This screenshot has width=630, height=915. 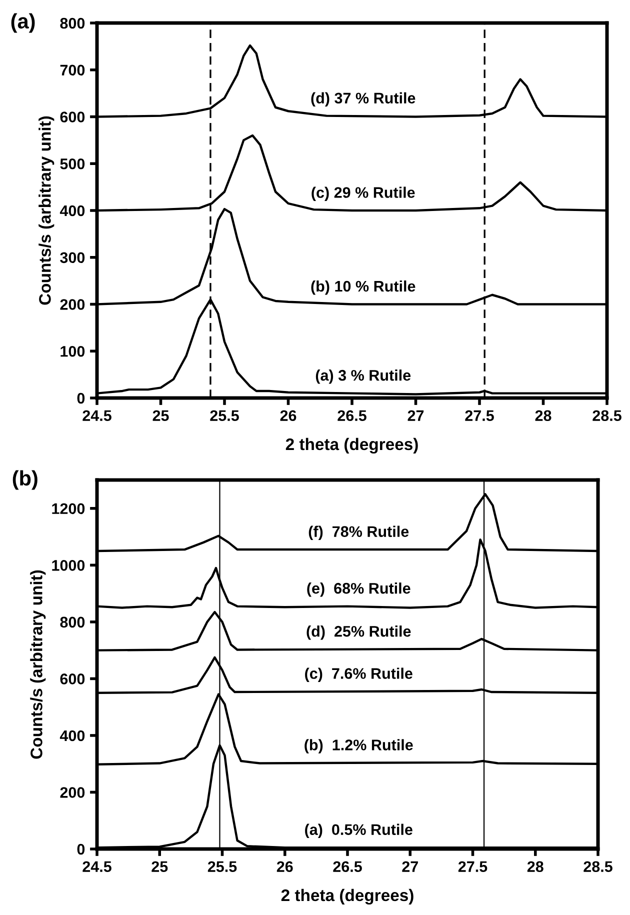 What do you see at coordinates (72, 351) in the screenshot?
I see `y-tick-label: 100` at bounding box center [72, 351].